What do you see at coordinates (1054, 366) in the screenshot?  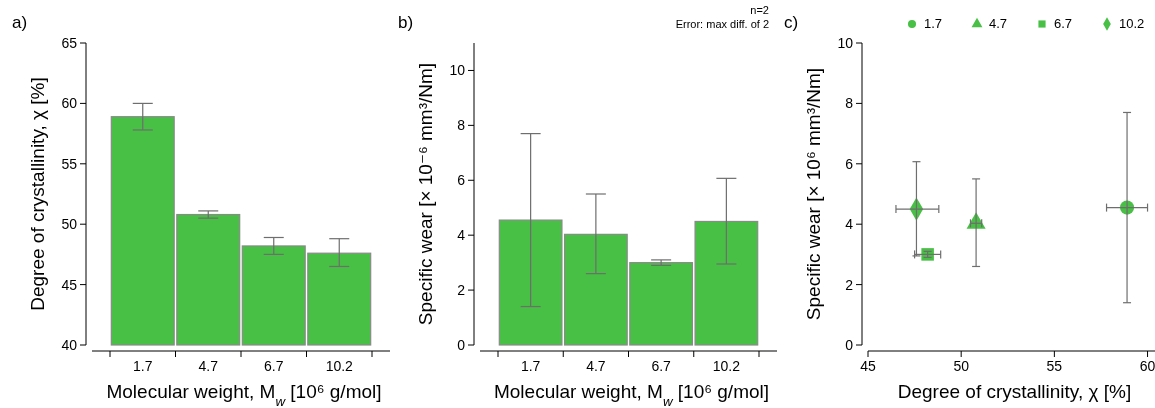 I see `x-tick-label: 55` at bounding box center [1054, 366].